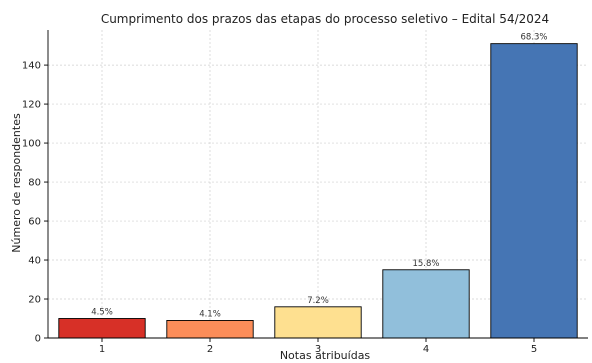 The height and width of the screenshot is (363, 592). I want to click on y-tick-label: 100, so click(31, 144).